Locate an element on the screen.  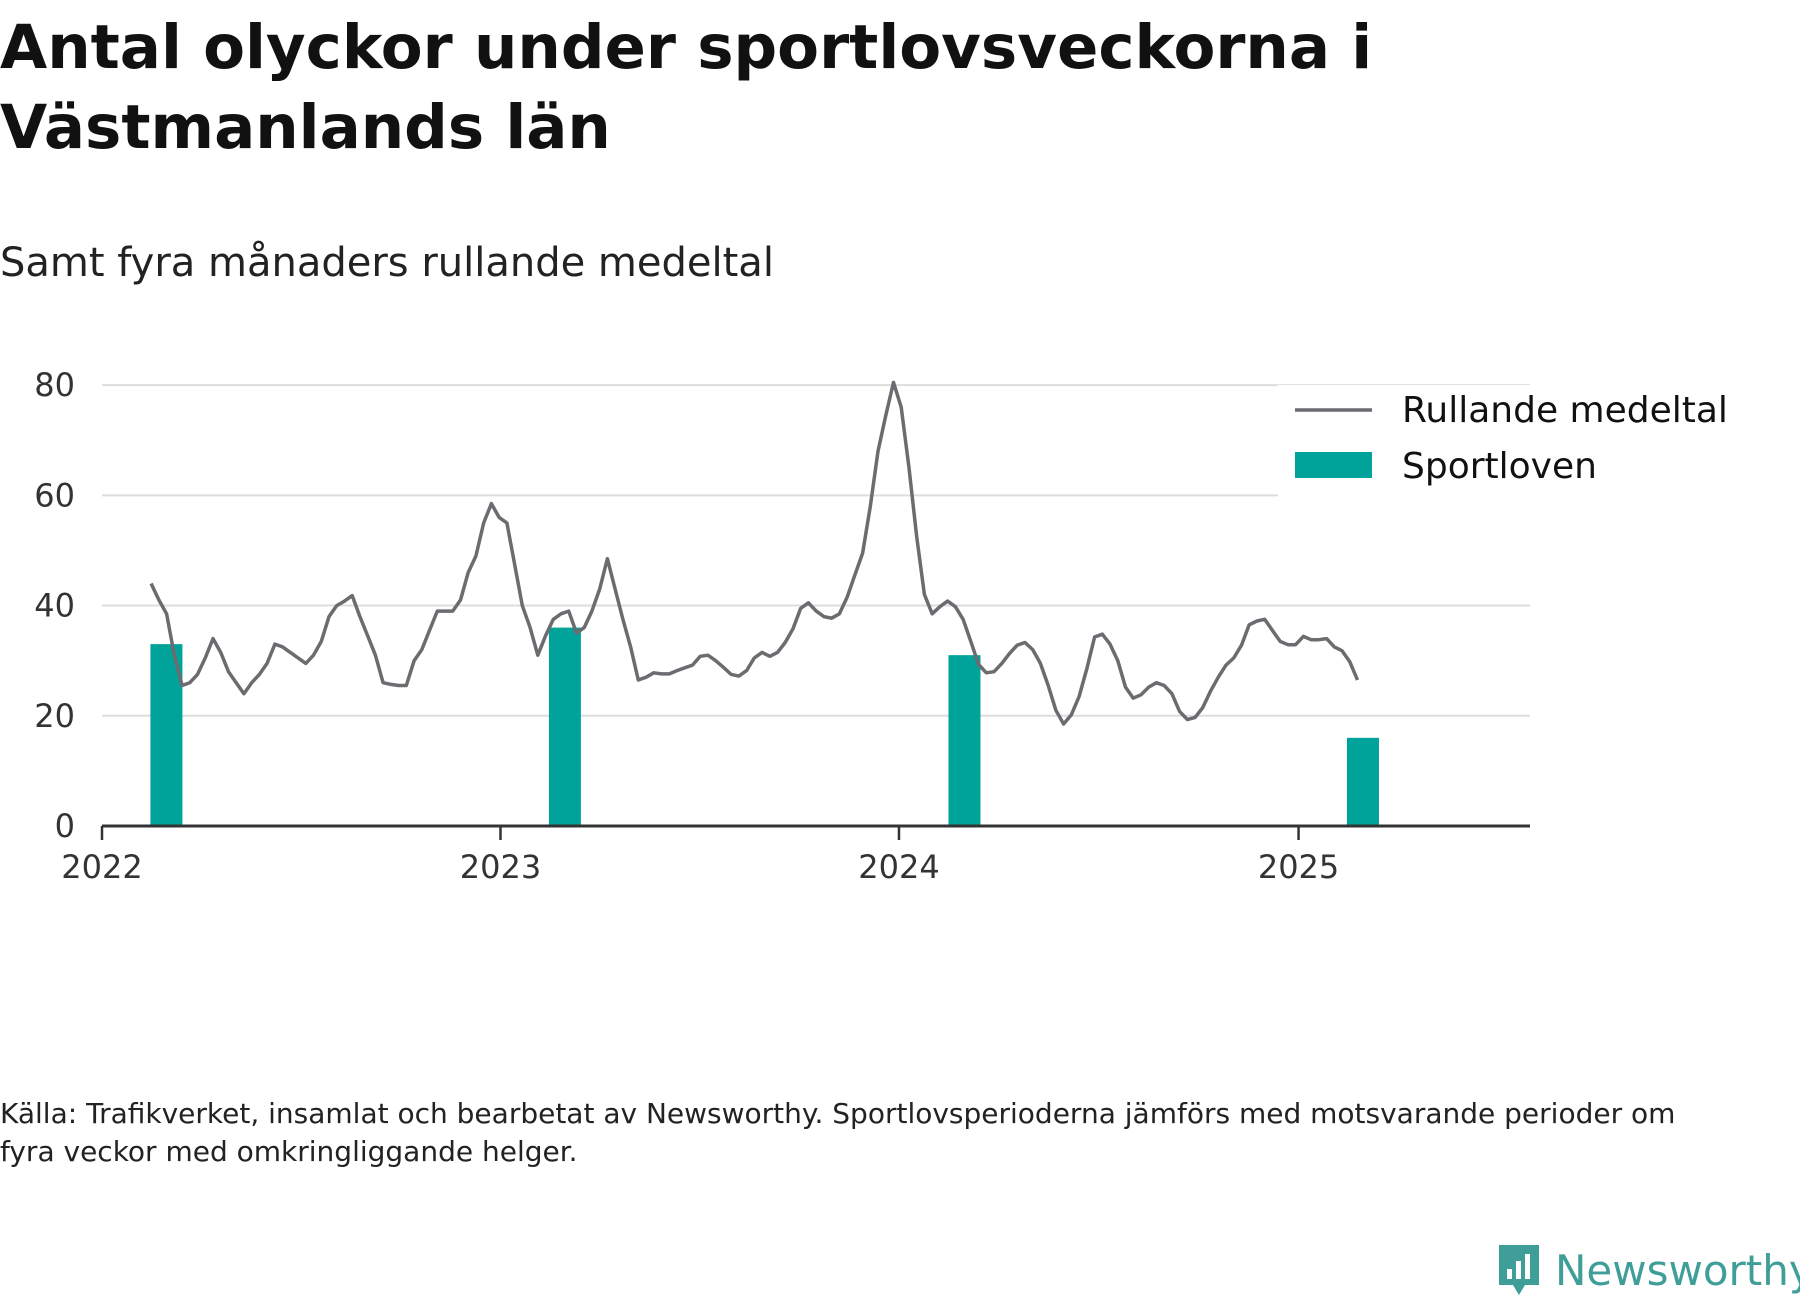
legend-label-line: Rullande medeltal is located at coordinates (1565, 410).